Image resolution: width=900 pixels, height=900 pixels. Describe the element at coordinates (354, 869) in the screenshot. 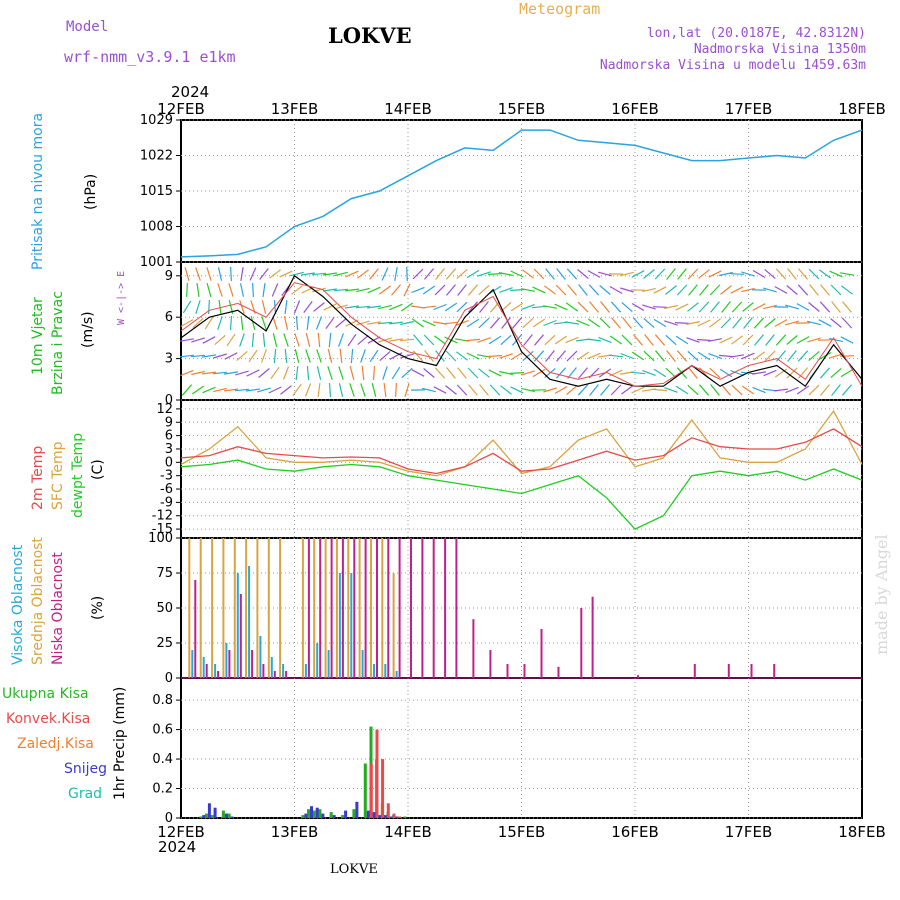

I see `footer-station: LOKVE` at that location.